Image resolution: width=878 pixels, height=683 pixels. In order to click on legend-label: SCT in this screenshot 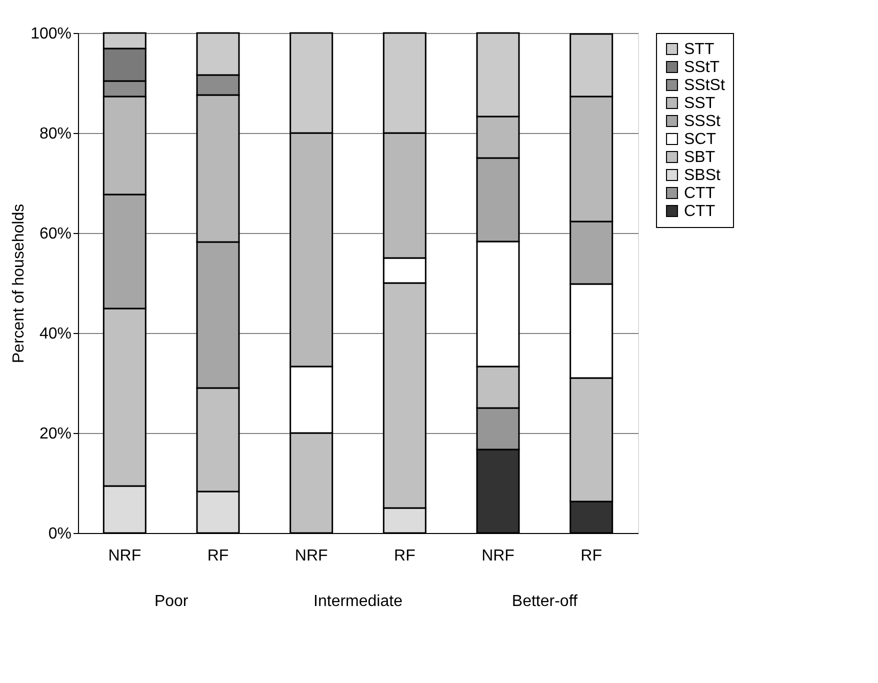, I will do `click(700, 139)`.